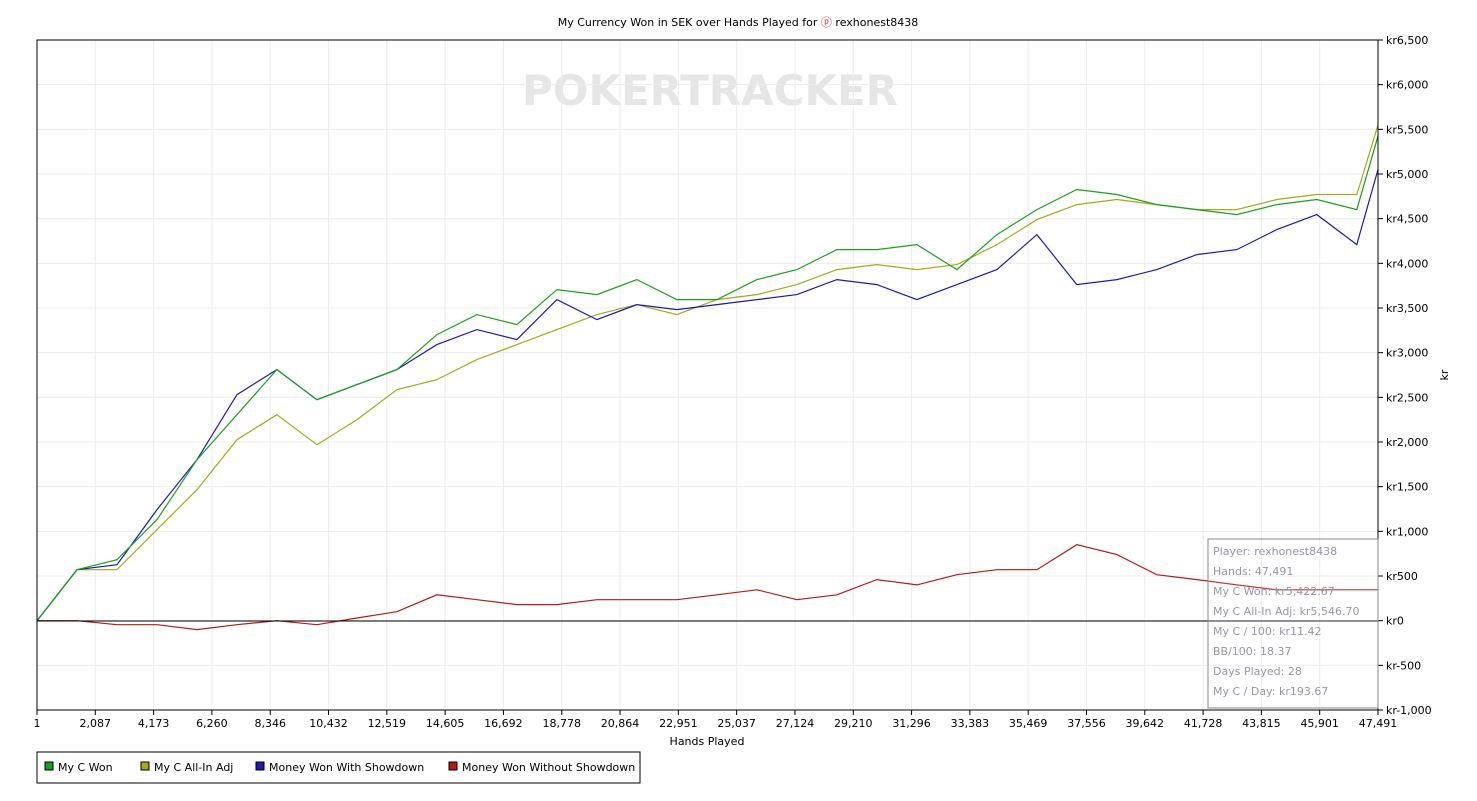 This screenshot has height=801, width=1477. Describe the element at coordinates (1407, 353) in the screenshot. I see `y-tick-label: kr3,000` at that location.